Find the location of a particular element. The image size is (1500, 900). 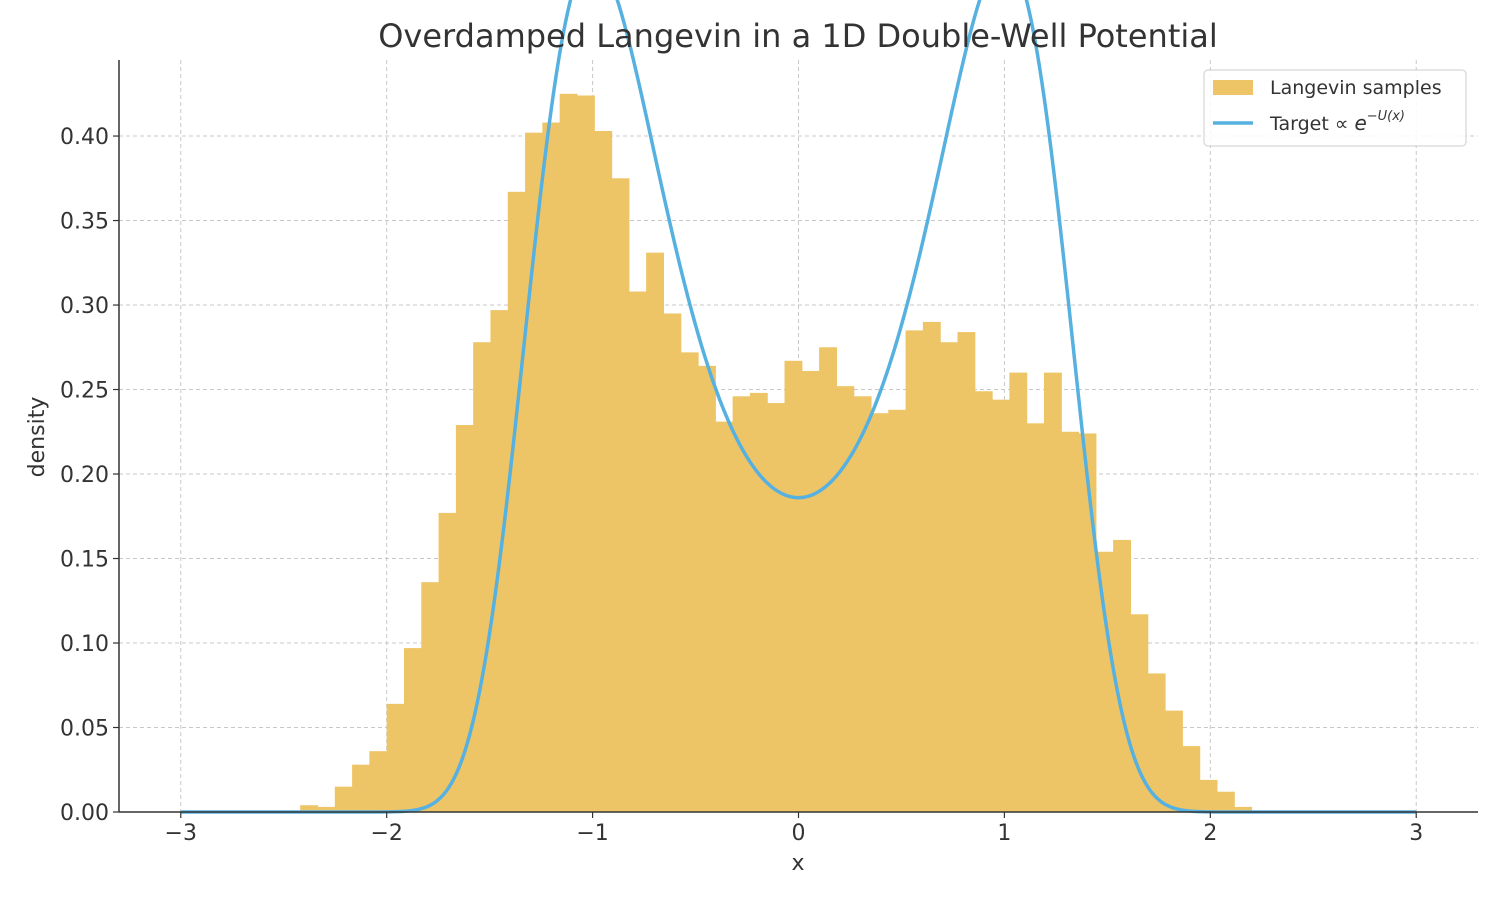

y-tick-label: 0.05 is located at coordinates (84, 729).